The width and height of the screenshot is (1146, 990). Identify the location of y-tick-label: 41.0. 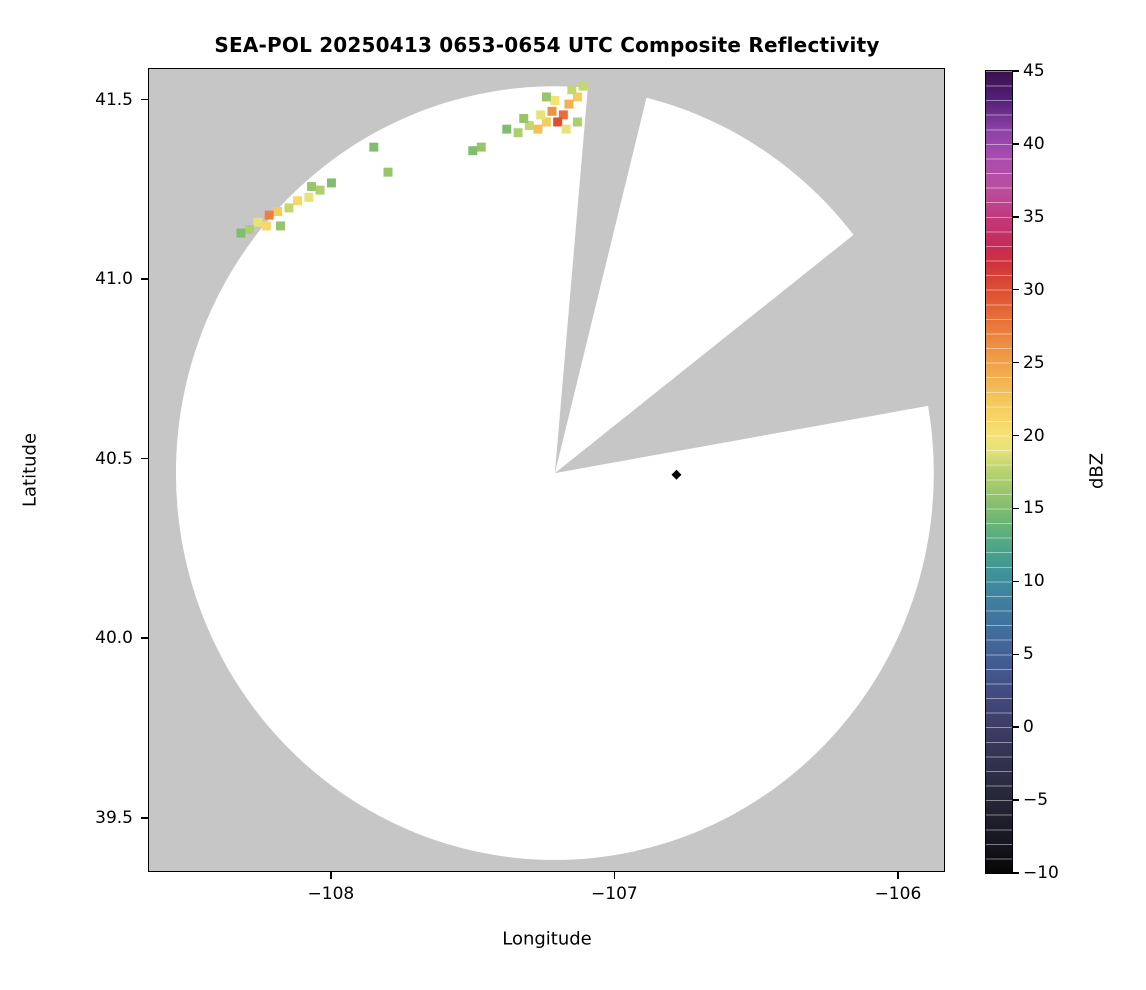
(114, 279).